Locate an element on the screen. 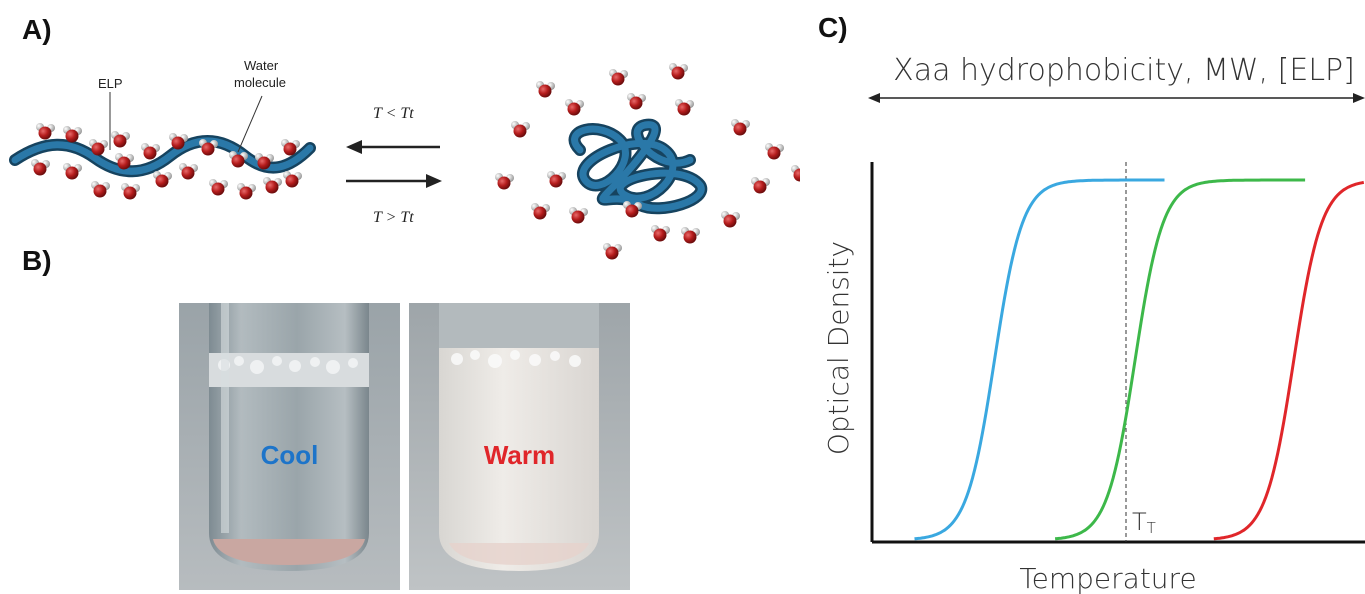  tt-label: TT is located at coordinates (1144, 522).